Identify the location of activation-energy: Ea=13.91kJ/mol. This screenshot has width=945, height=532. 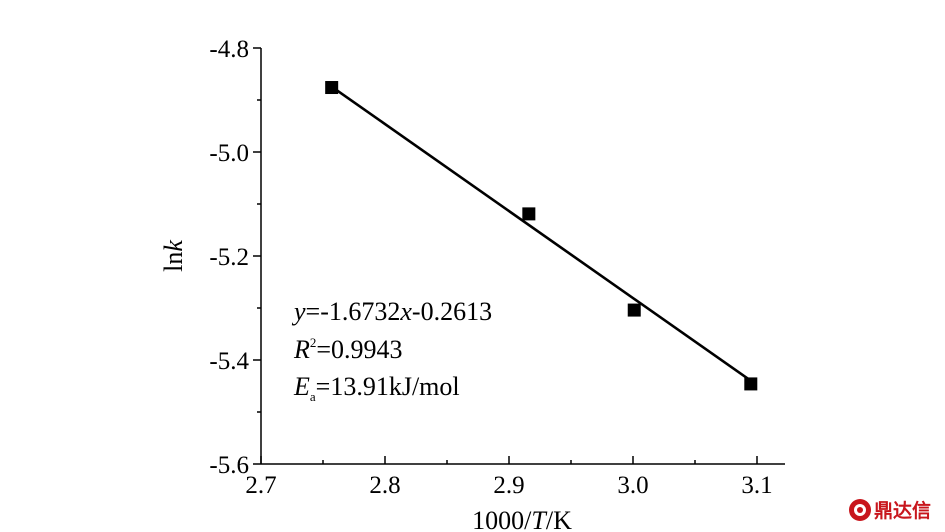
(376, 388).